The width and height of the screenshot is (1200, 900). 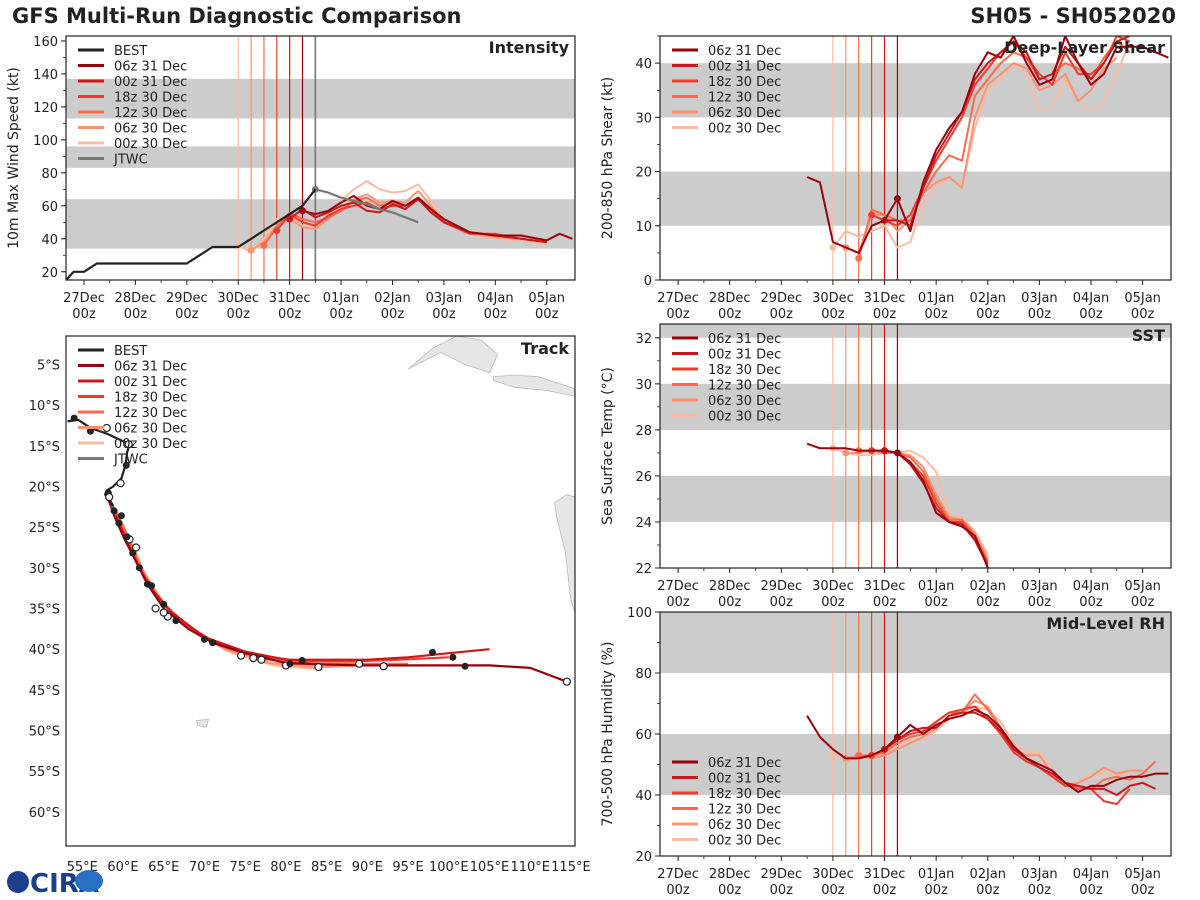 What do you see at coordinates (885, 586) in the screenshot?
I see `sst-xtick-label-day: 31Dec` at bounding box center [885, 586].